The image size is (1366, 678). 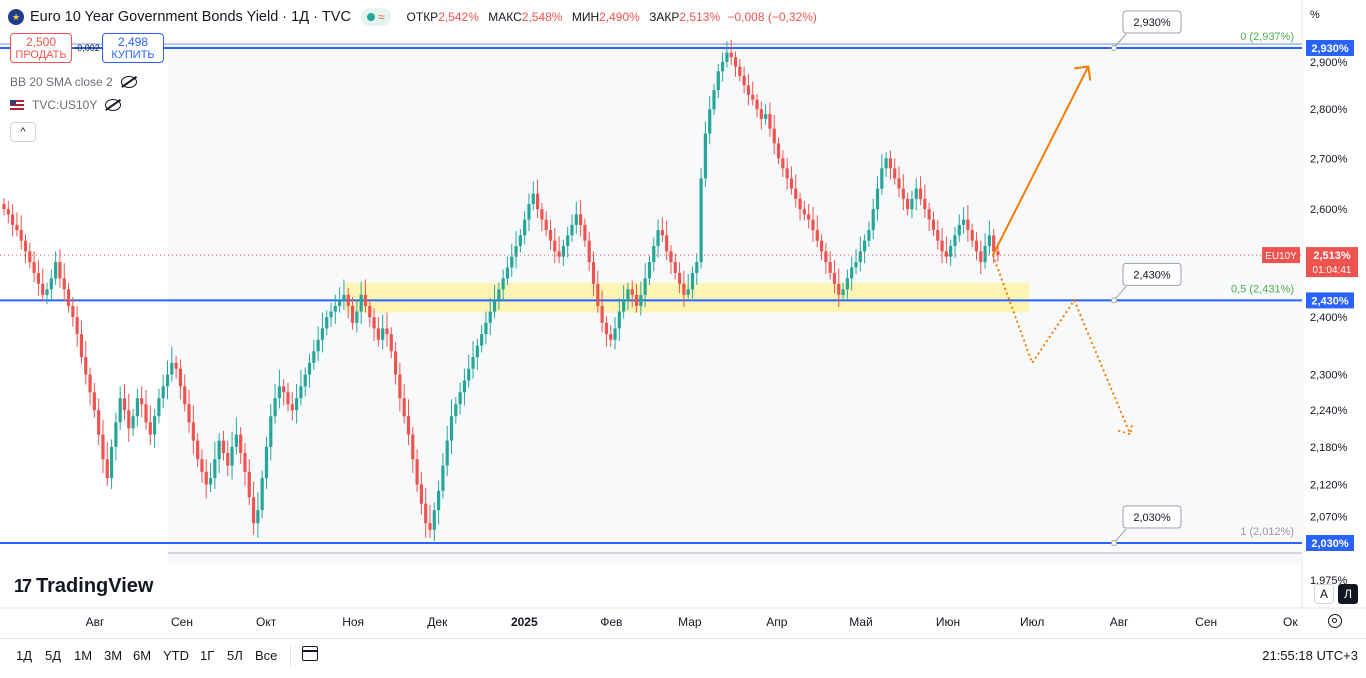 I want to click on timeframe-1y: 1Г, so click(x=207, y=655).